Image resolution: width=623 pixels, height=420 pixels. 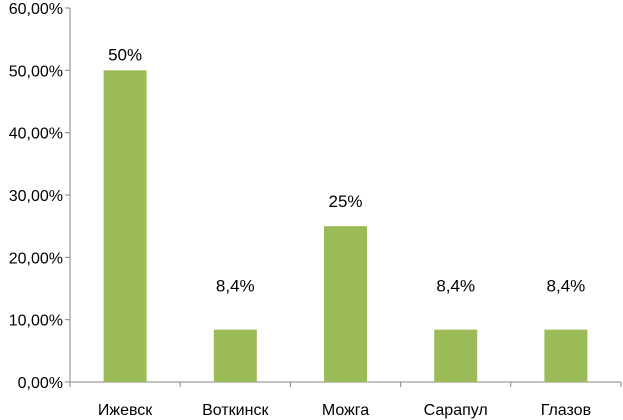 I want to click on y-tick-label: 30,00%, so click(x=36, y=196).